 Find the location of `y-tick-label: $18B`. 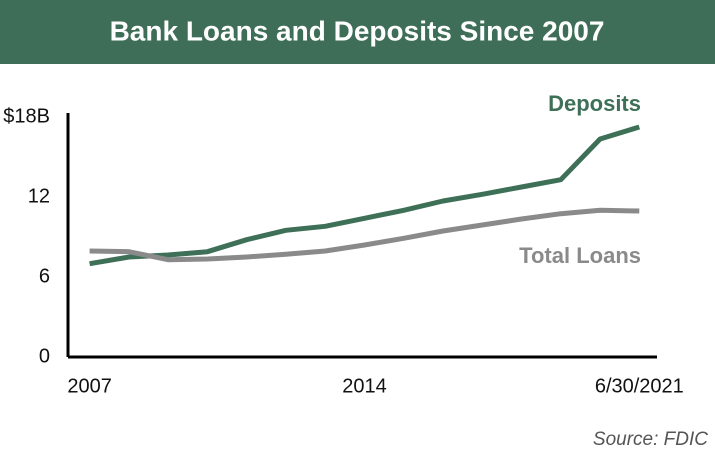

y-tick-label: $18B is located at coordinates (26, 116).